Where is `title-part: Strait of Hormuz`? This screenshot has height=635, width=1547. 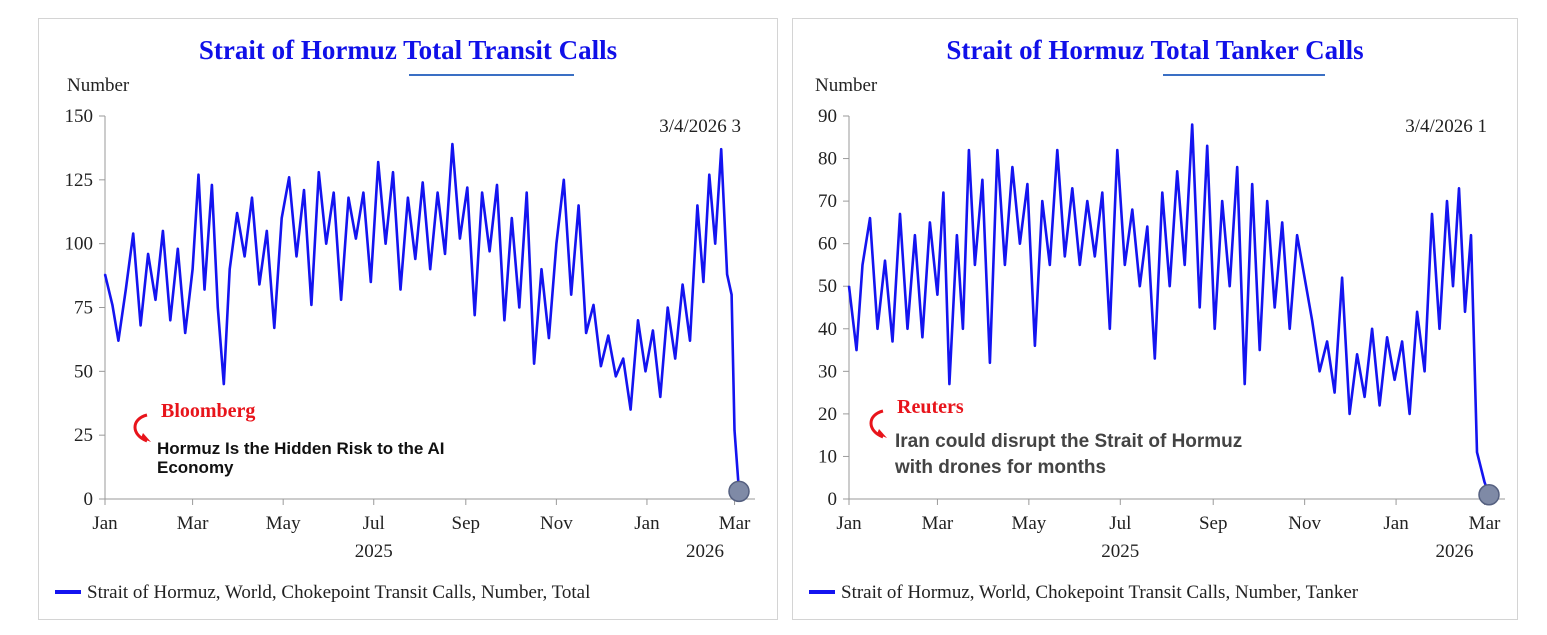
title-part: Strait of Hormuz is located at coordinates (1048, 50).